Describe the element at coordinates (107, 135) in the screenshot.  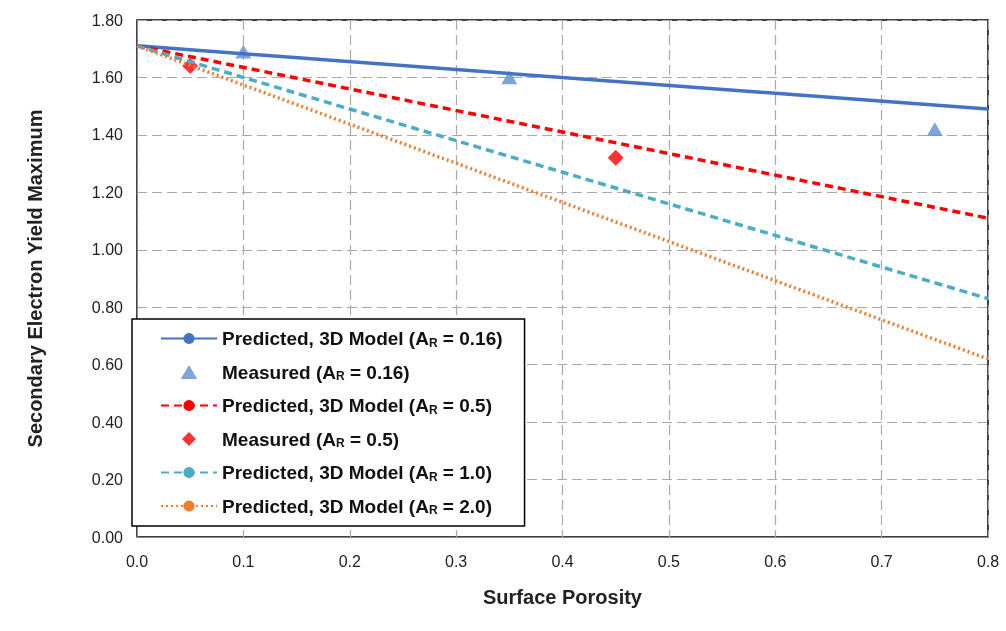
I see `y-tick-label: 1.40` at that location.